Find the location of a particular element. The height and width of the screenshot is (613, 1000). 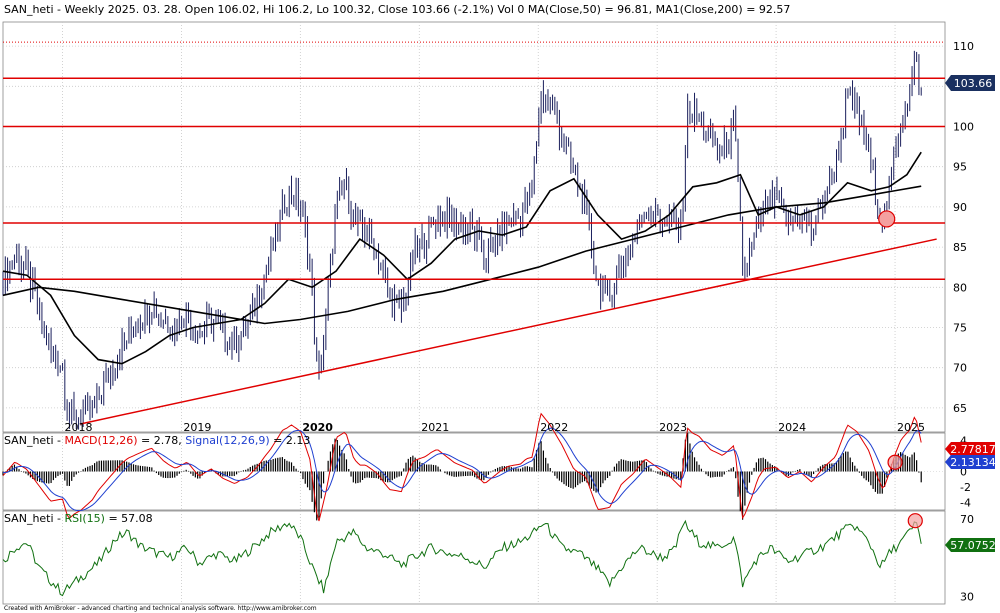

macd-label-prefix: SAN_heti - is located at coordinates (34, 440).